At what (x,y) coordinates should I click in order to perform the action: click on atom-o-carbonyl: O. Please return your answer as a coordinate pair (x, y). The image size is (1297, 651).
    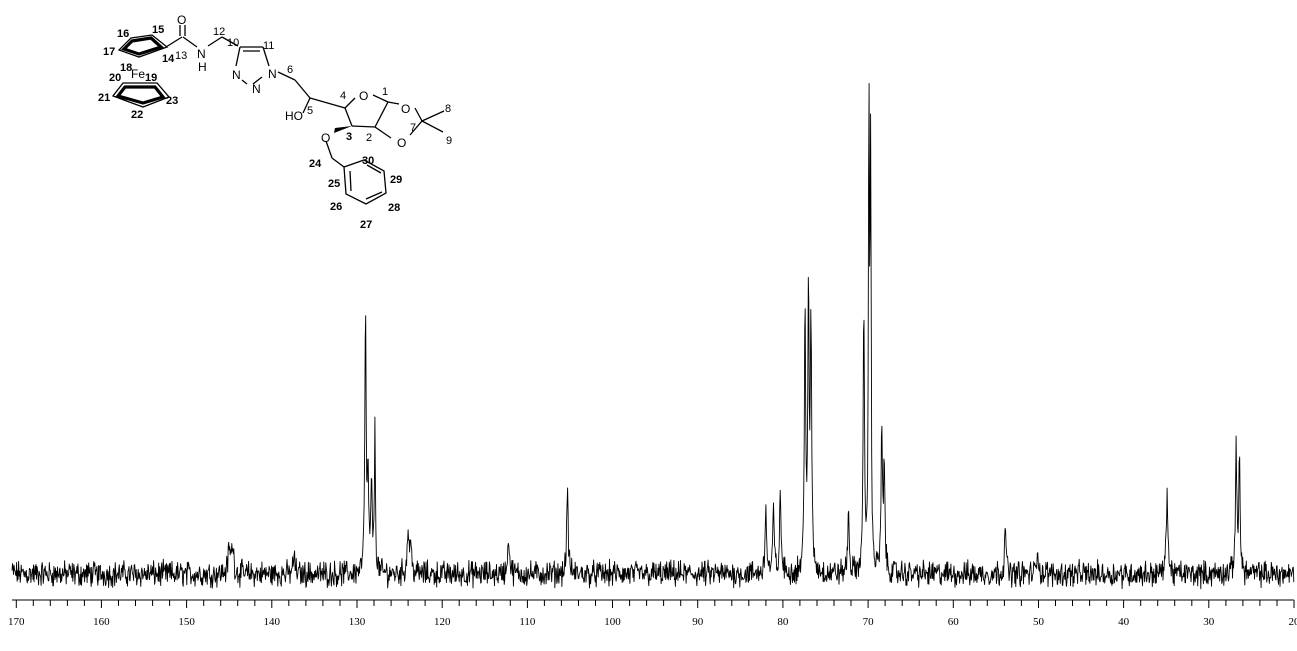
    Looking at the image, I should click on (181, 20).